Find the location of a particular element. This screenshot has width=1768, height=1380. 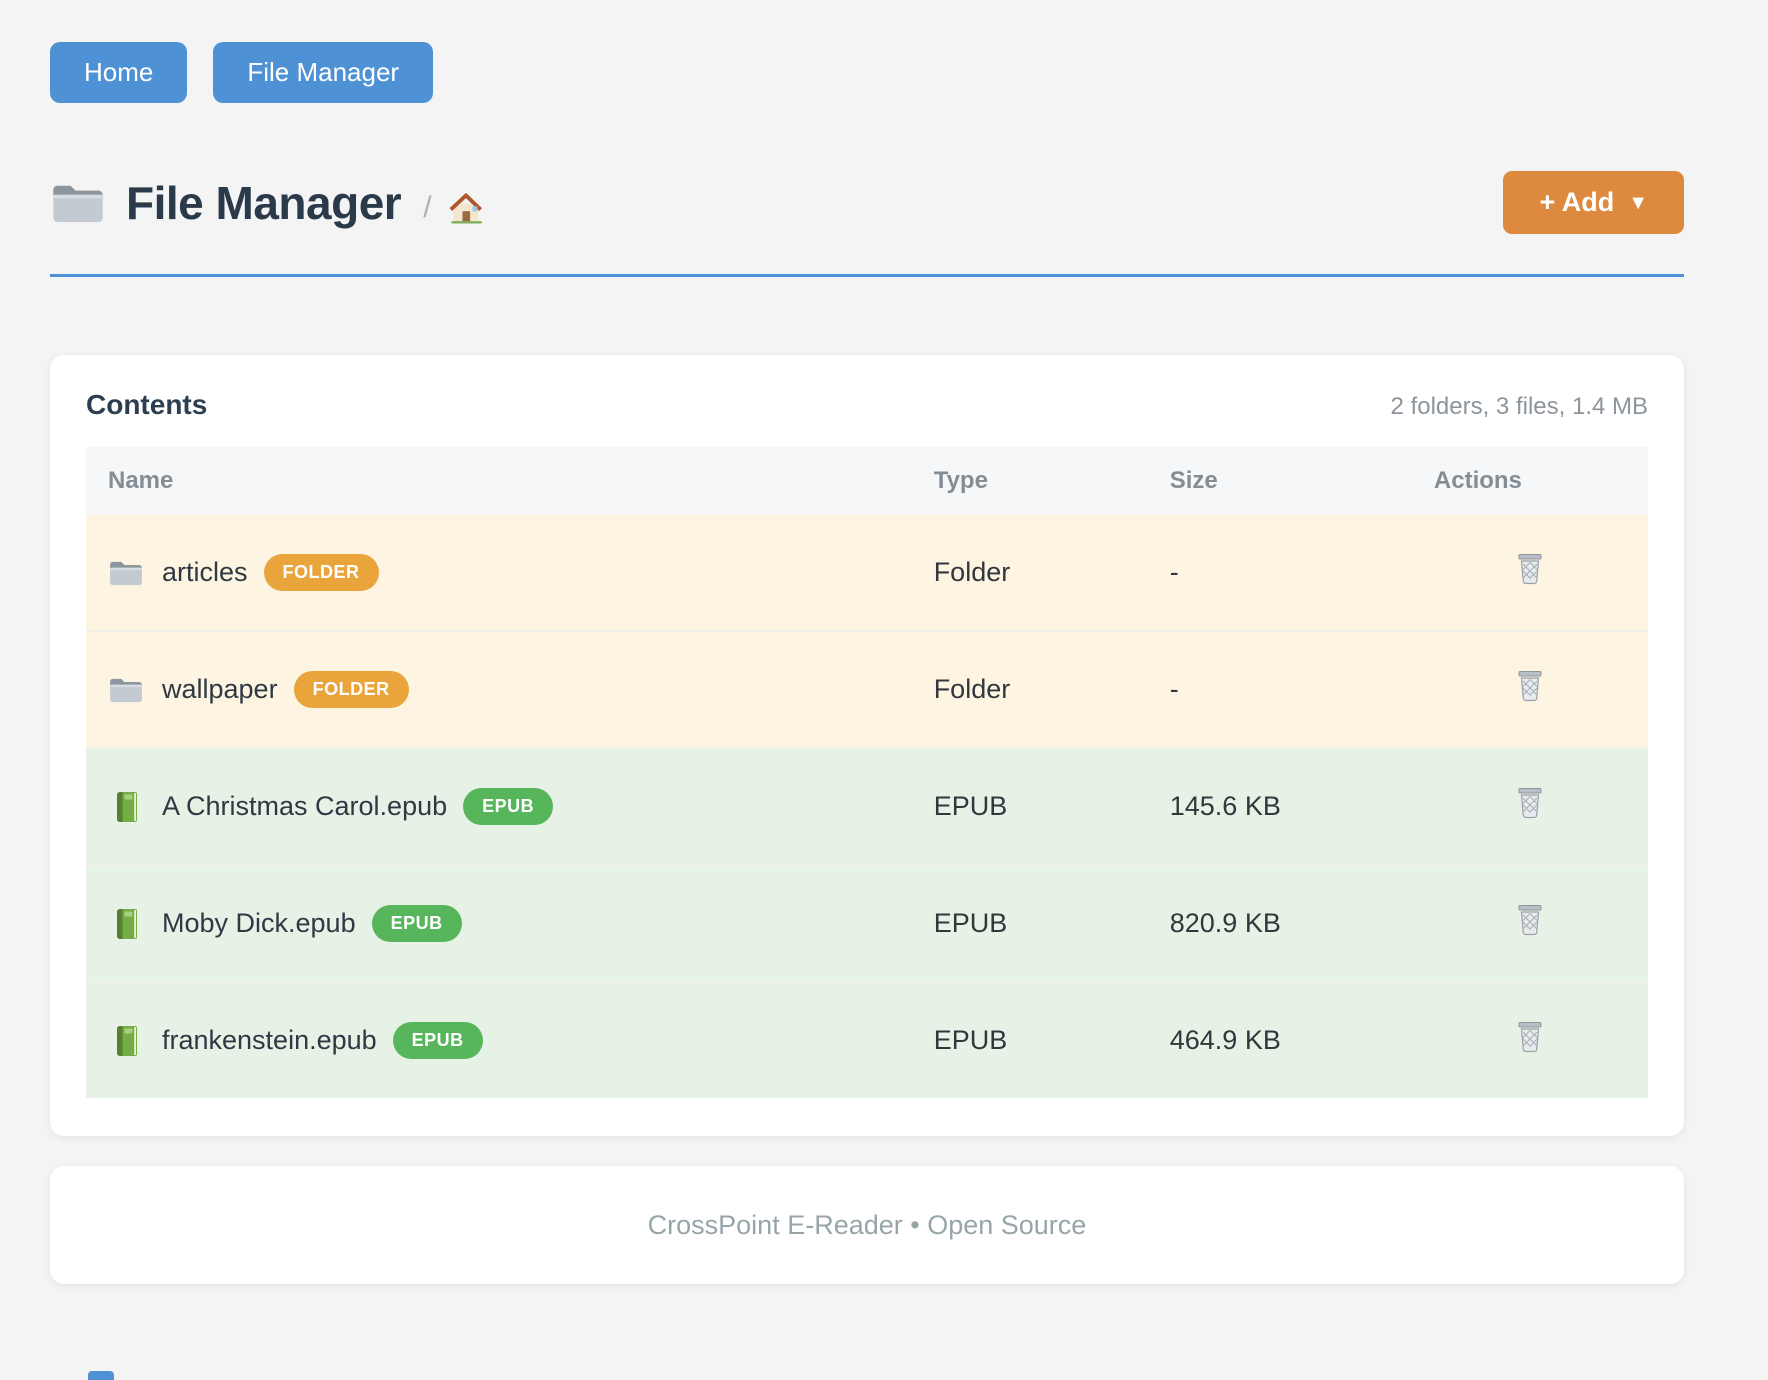

table-row: Moby Dick.epub EPUB EPUB 820.9 KB is located at coordinates (867, 923).